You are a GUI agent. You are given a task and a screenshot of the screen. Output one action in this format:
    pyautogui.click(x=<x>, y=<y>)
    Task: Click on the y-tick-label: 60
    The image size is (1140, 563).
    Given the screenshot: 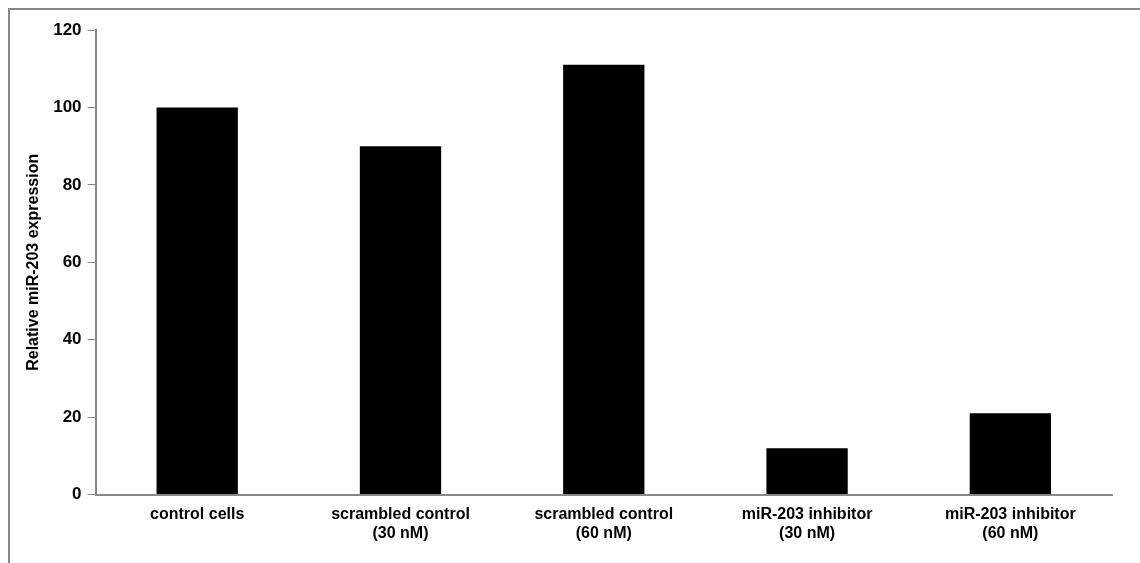 What is the action you would take?
    pyautogui.click(x=72, y=261)
    